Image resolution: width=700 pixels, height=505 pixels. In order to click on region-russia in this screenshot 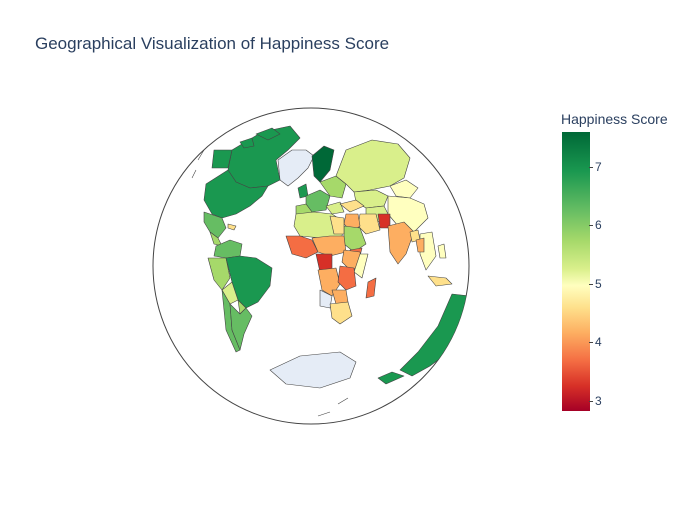, I will do `click(373, 166)`.